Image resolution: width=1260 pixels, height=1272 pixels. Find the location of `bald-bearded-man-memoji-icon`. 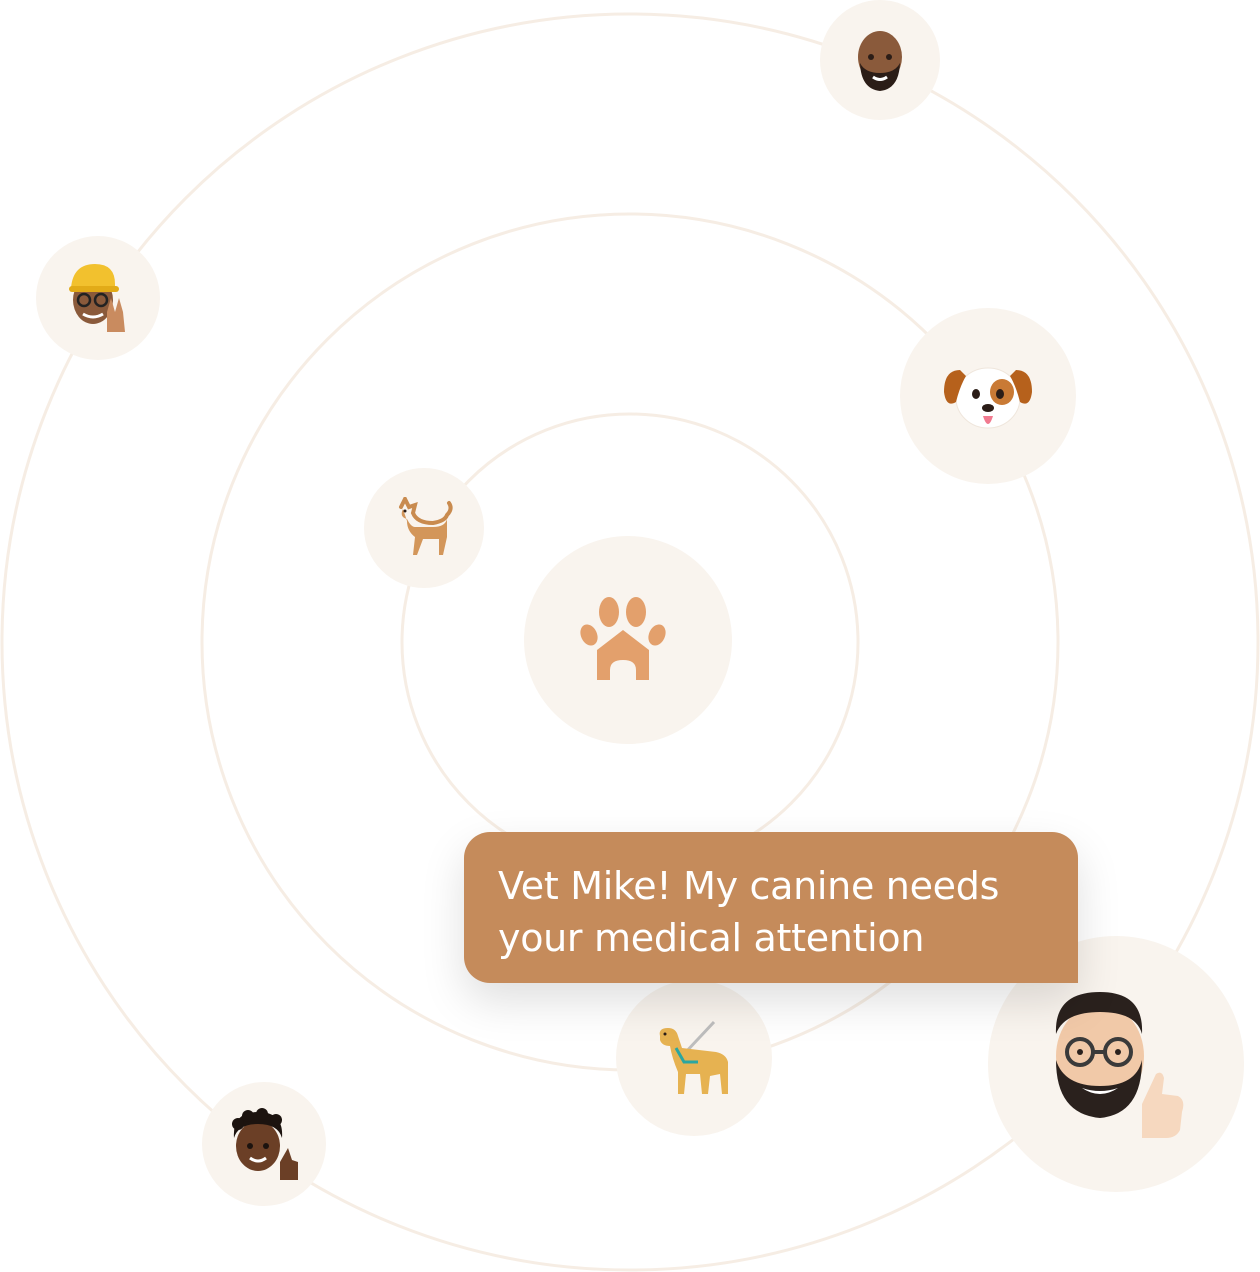

bald-bearded-man-memoji-icon is located at coordinates (880, 61).